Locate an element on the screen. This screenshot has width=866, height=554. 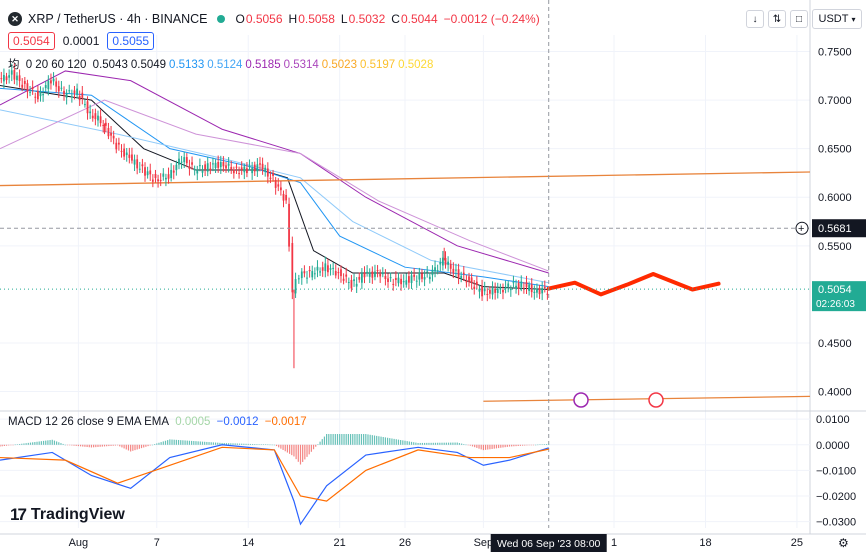
maximize-button: □ is located at coordinates (799, 19).